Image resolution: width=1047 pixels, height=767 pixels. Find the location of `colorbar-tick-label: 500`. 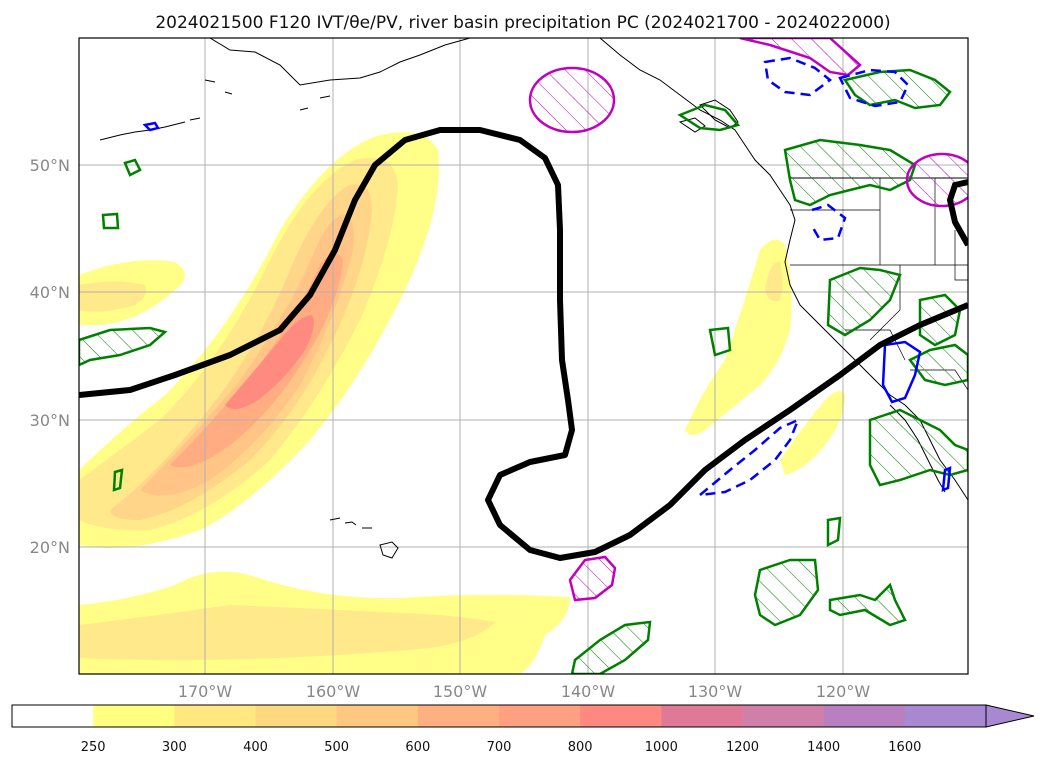

colorbar-tick-label: 500 is located at coordinates (336, 747).